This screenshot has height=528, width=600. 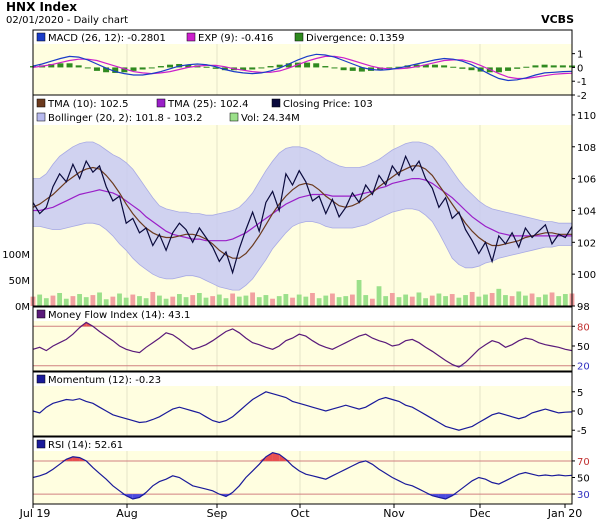 I want to click on mfi-panel-border, so click(x=302, y=339).